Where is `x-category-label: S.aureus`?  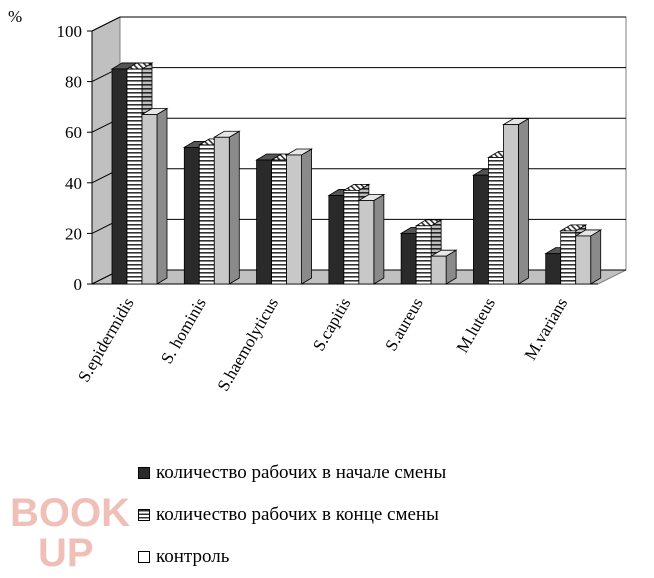
x-category-label: S.aureus is located at coordinates (403, 325).